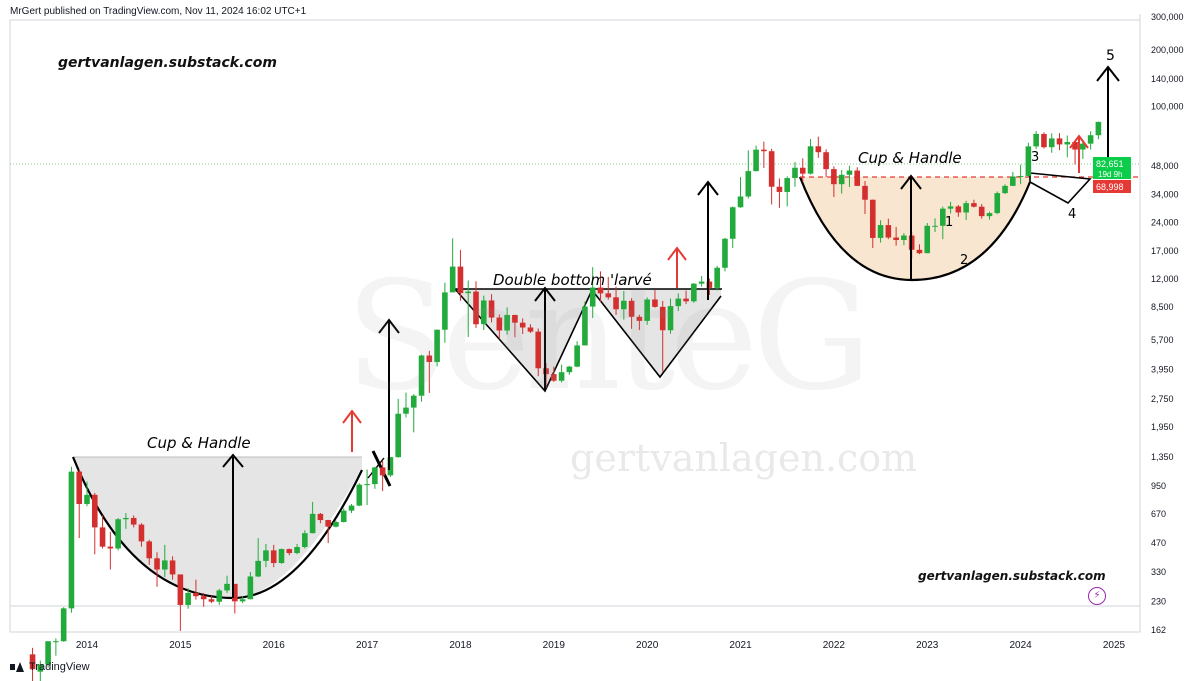 The image size is (1200, 681). I want to click on y-tick-label: 1,350, so click(1162, 457).